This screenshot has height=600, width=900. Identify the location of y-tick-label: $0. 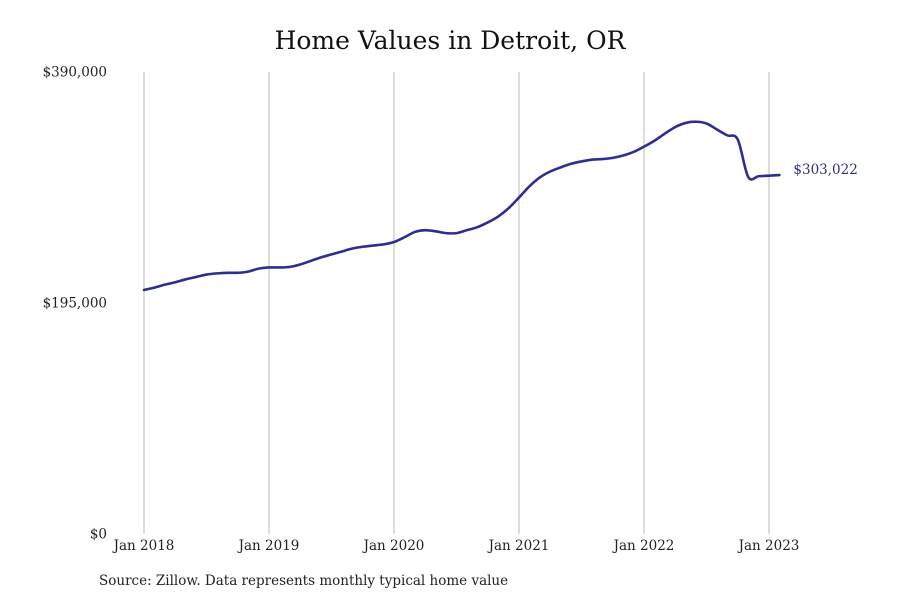
(98, 535).